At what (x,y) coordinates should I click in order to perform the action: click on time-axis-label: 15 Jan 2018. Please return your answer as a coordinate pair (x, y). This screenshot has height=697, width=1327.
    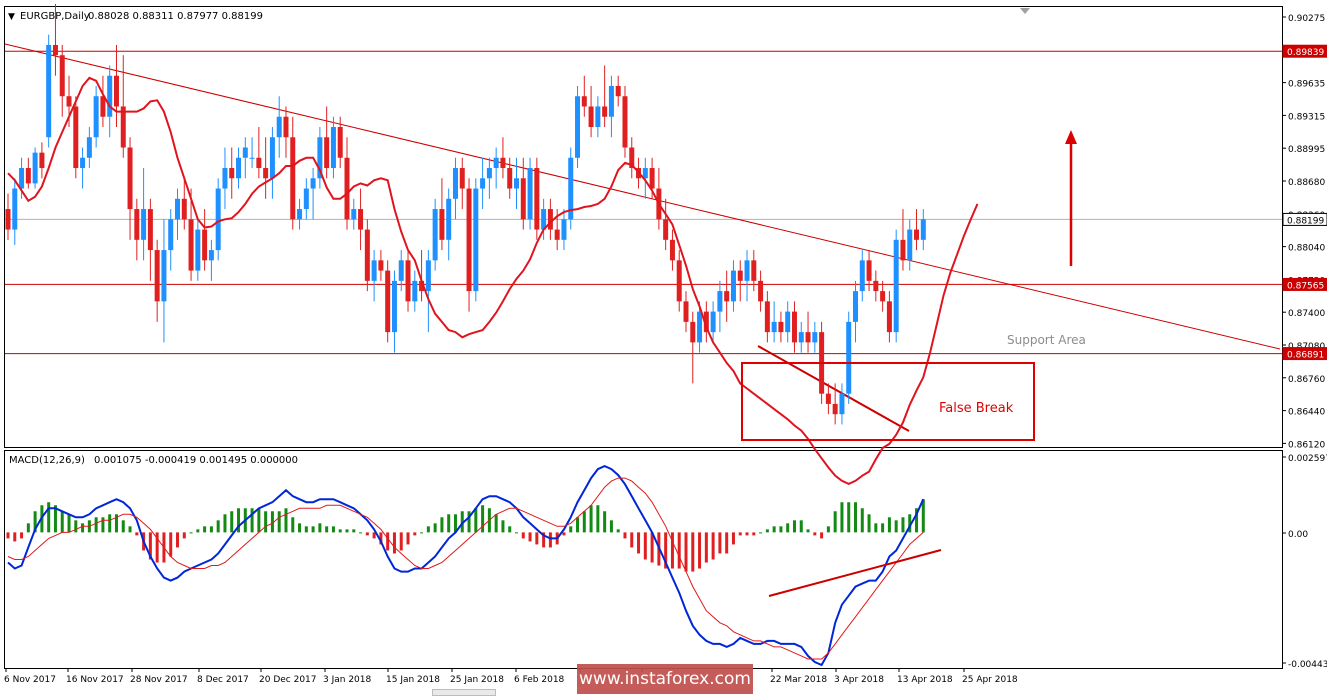
    Looking at the image, I should click on (413, 680).